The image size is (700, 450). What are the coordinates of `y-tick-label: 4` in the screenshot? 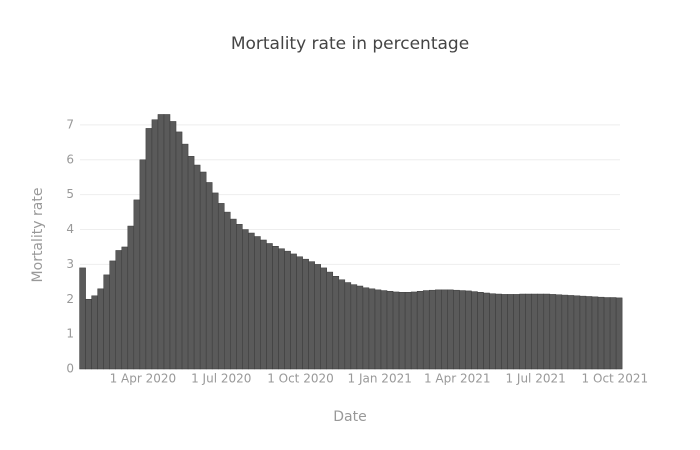 It's located at (70, 229).